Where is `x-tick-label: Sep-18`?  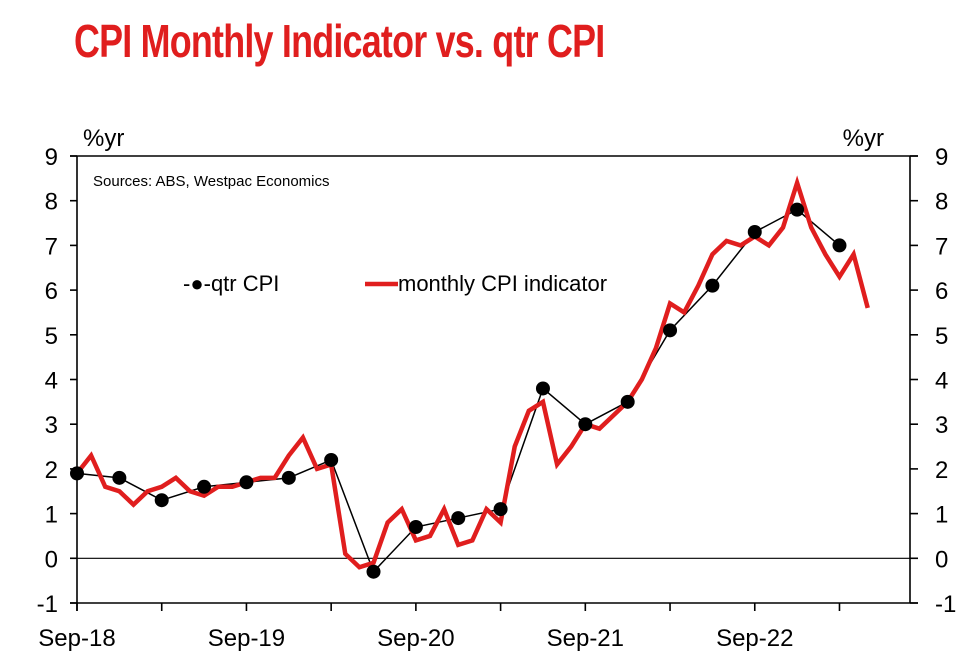
x-tick-label: Sep-18 is located at coordinates (76, 638).